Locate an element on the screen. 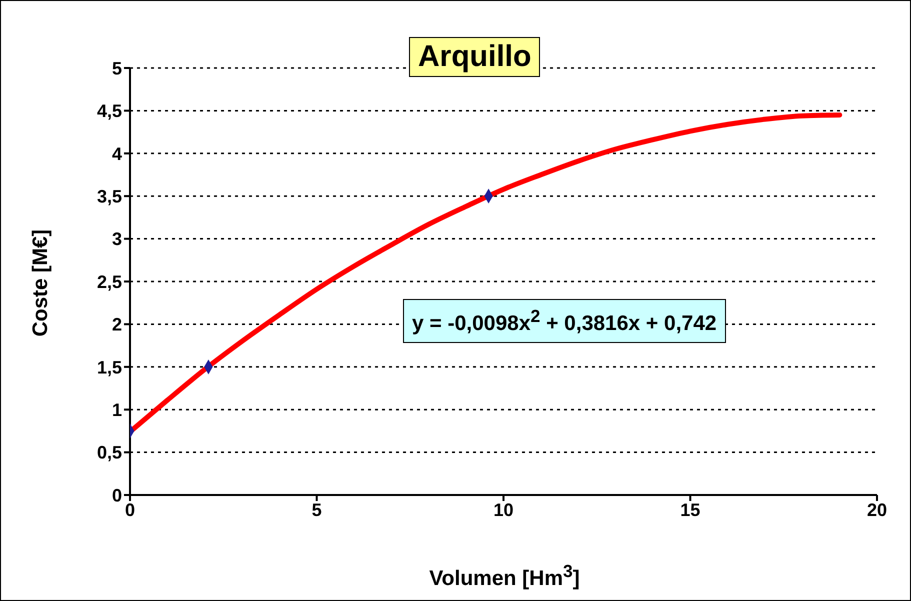  x-tick-label: 10 is located at coordinates (503, 510).